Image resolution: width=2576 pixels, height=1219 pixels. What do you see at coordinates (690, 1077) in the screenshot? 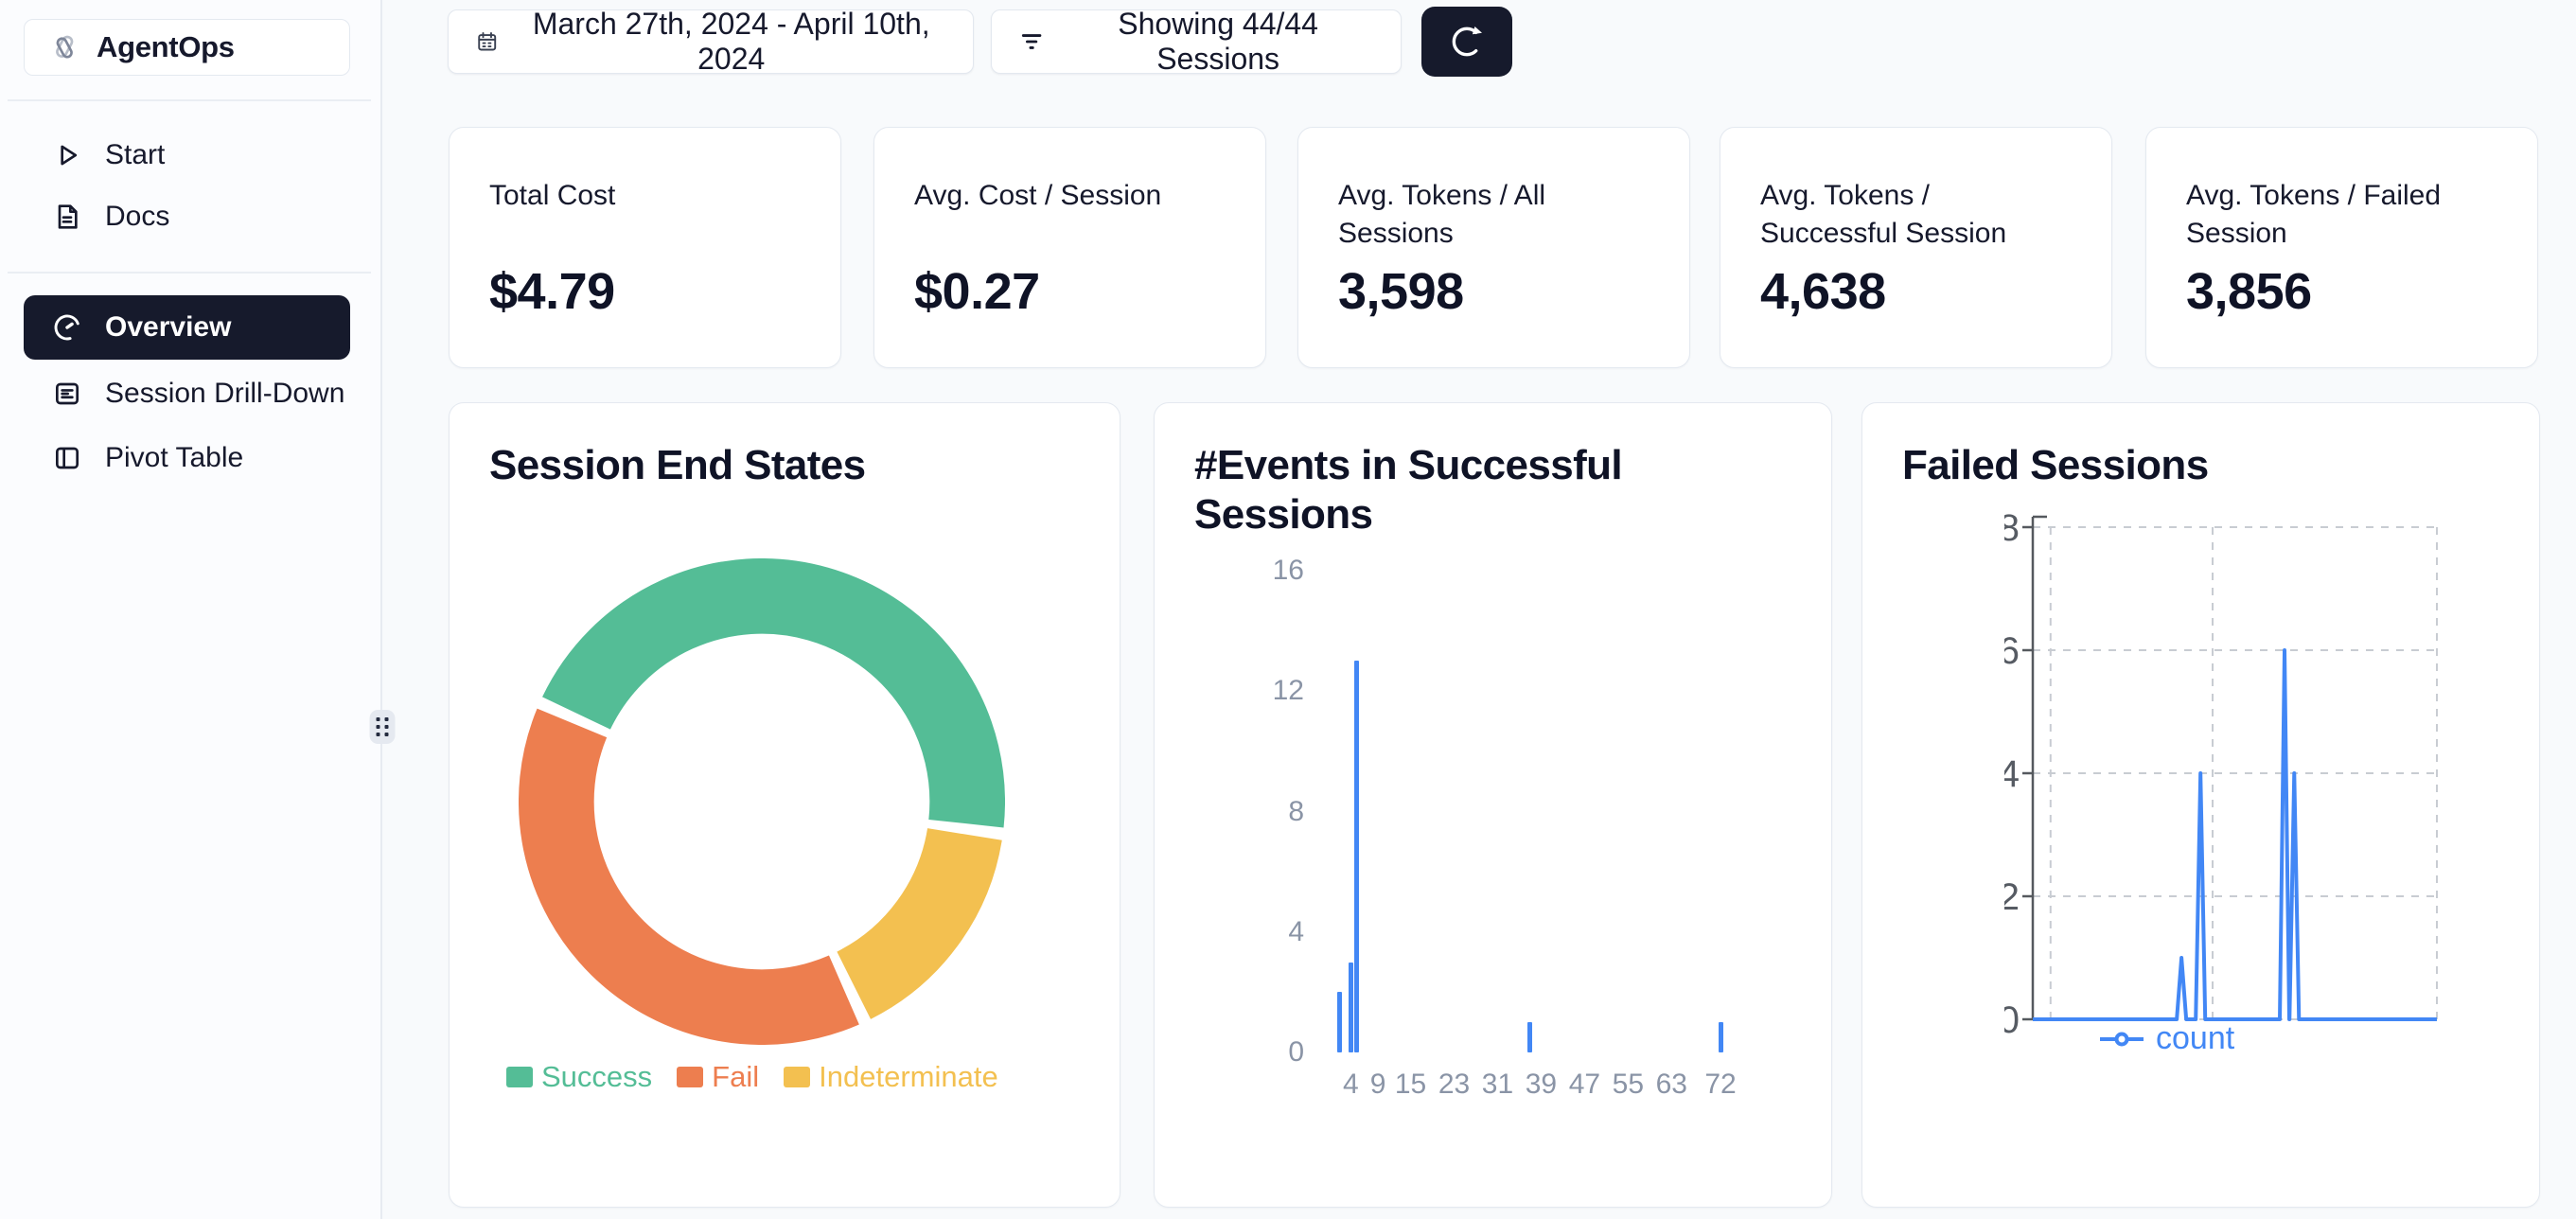
I see `legend-swatch-fail` at bounding box center [690, 1077].